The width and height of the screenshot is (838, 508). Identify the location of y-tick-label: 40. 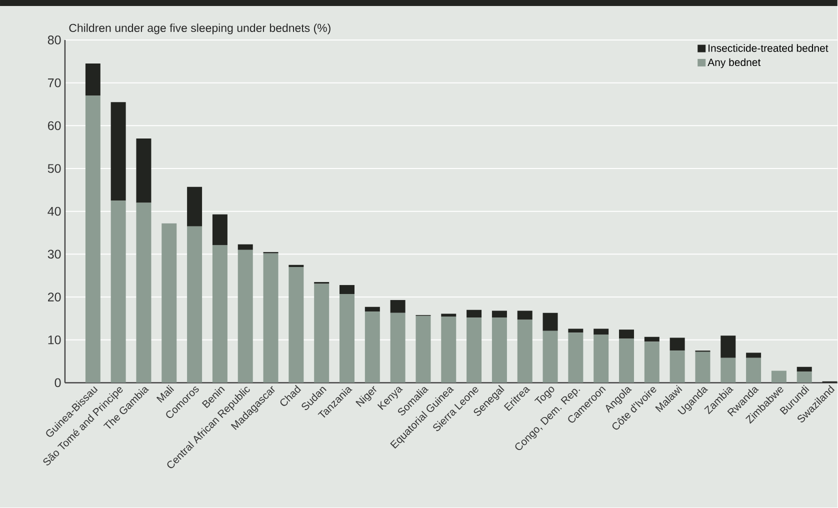
(54, 211).